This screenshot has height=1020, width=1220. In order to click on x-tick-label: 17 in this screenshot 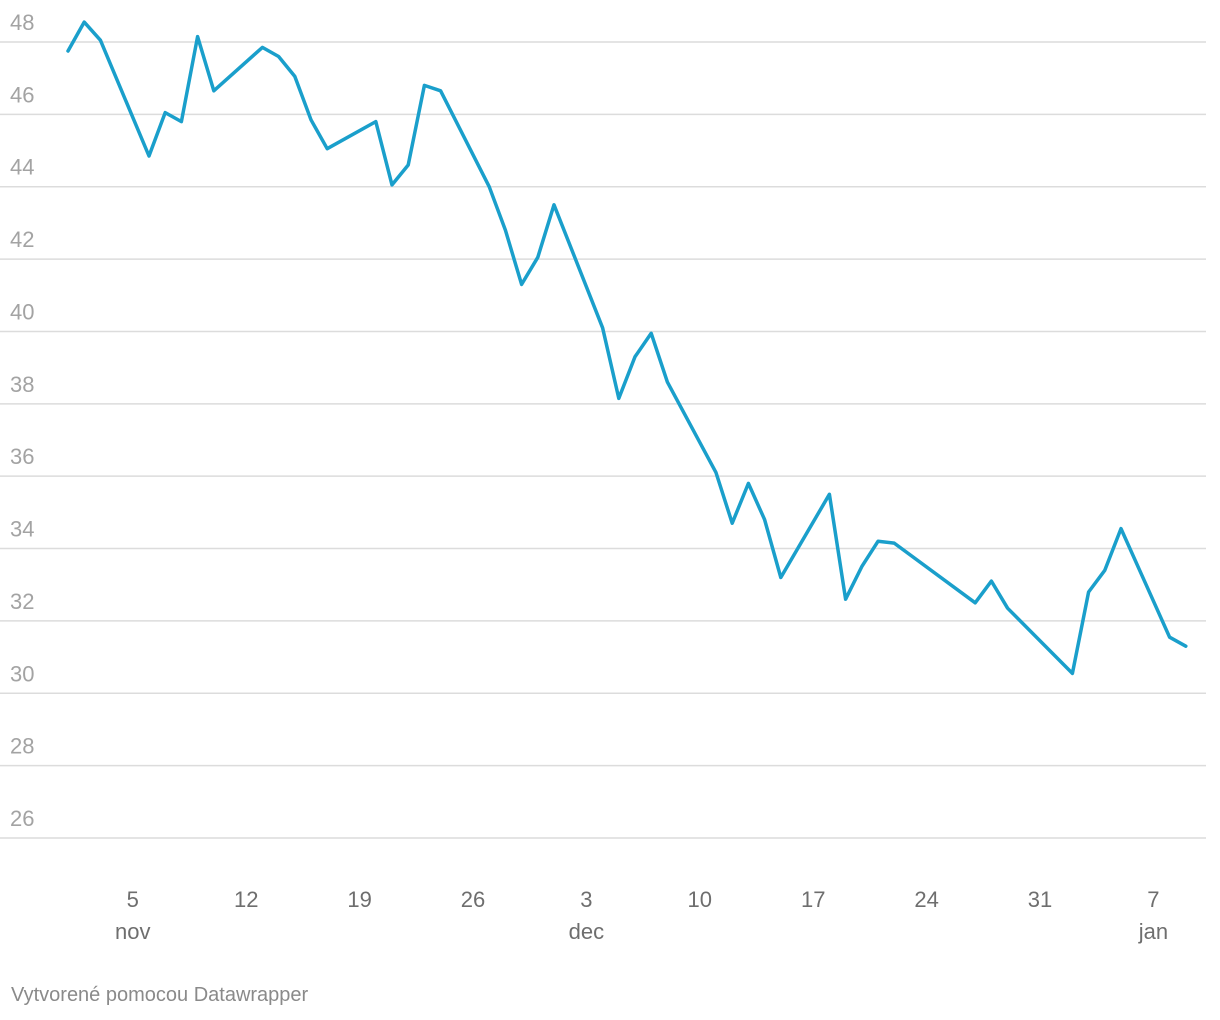, I will do `click(813, 899)`.